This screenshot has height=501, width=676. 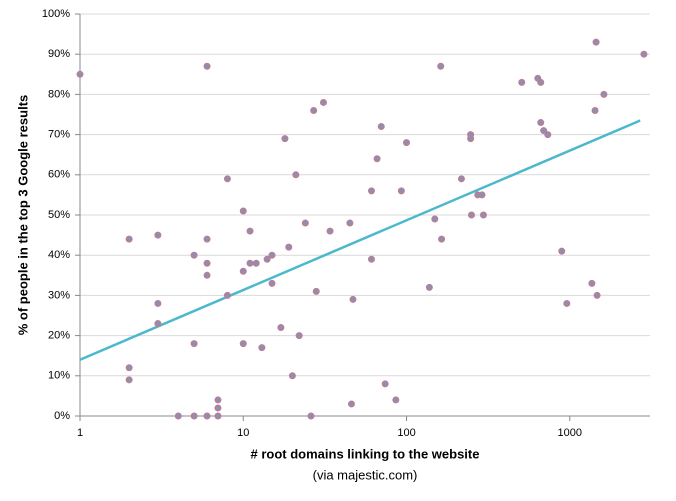 What do you see at coordinates (59, 255) in the screenshot?
I see `y-tick-label: 40%` at bounding box center [59, 255].